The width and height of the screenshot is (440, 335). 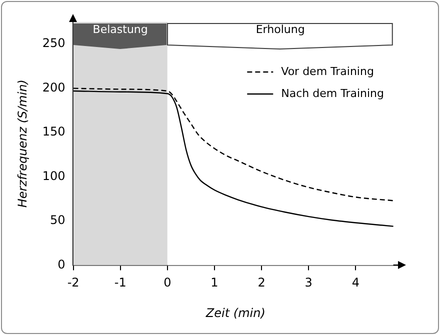 I want to click on x-tick-label: 0, so click(x=168, y=283).